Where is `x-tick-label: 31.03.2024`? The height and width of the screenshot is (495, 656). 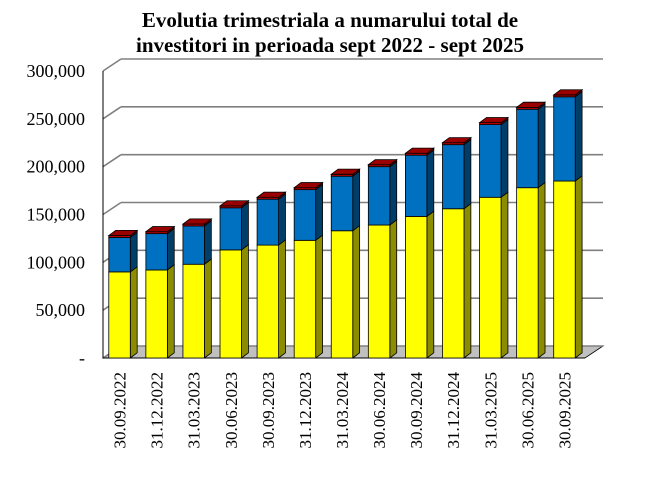
x-tick-label: 31.03.2024 is located at coordinates (342, 410).